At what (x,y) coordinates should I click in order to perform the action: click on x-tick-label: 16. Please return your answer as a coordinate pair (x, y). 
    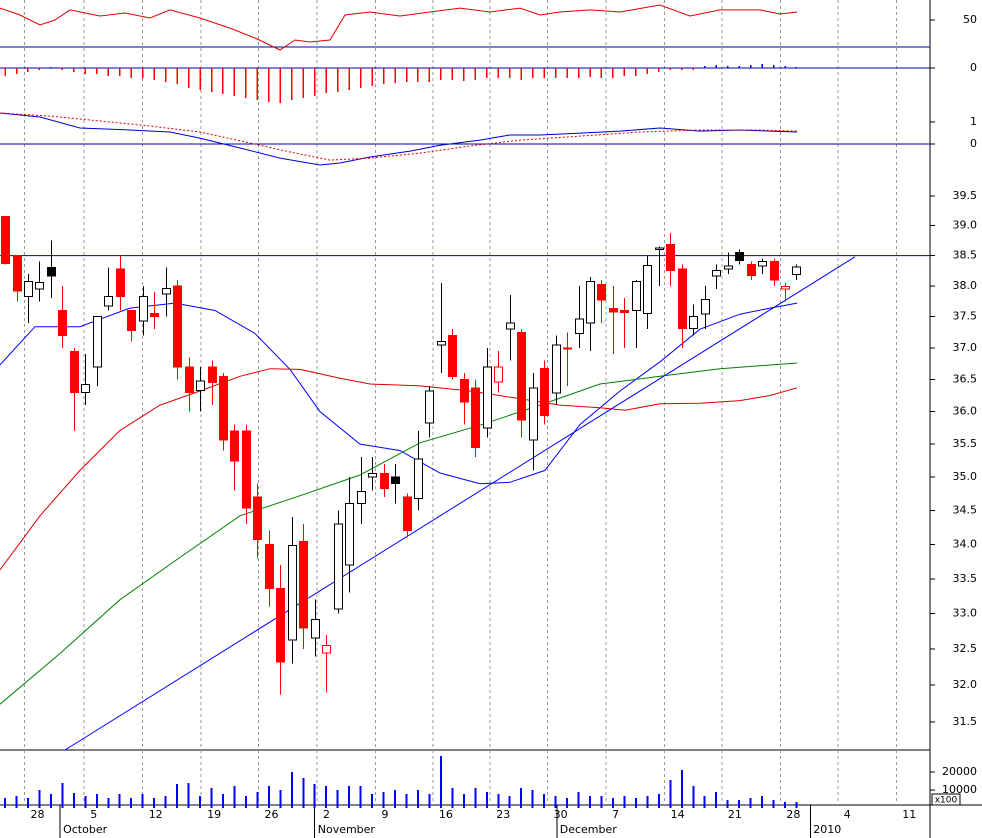
    Looking at the image, I should click on (446, 814).